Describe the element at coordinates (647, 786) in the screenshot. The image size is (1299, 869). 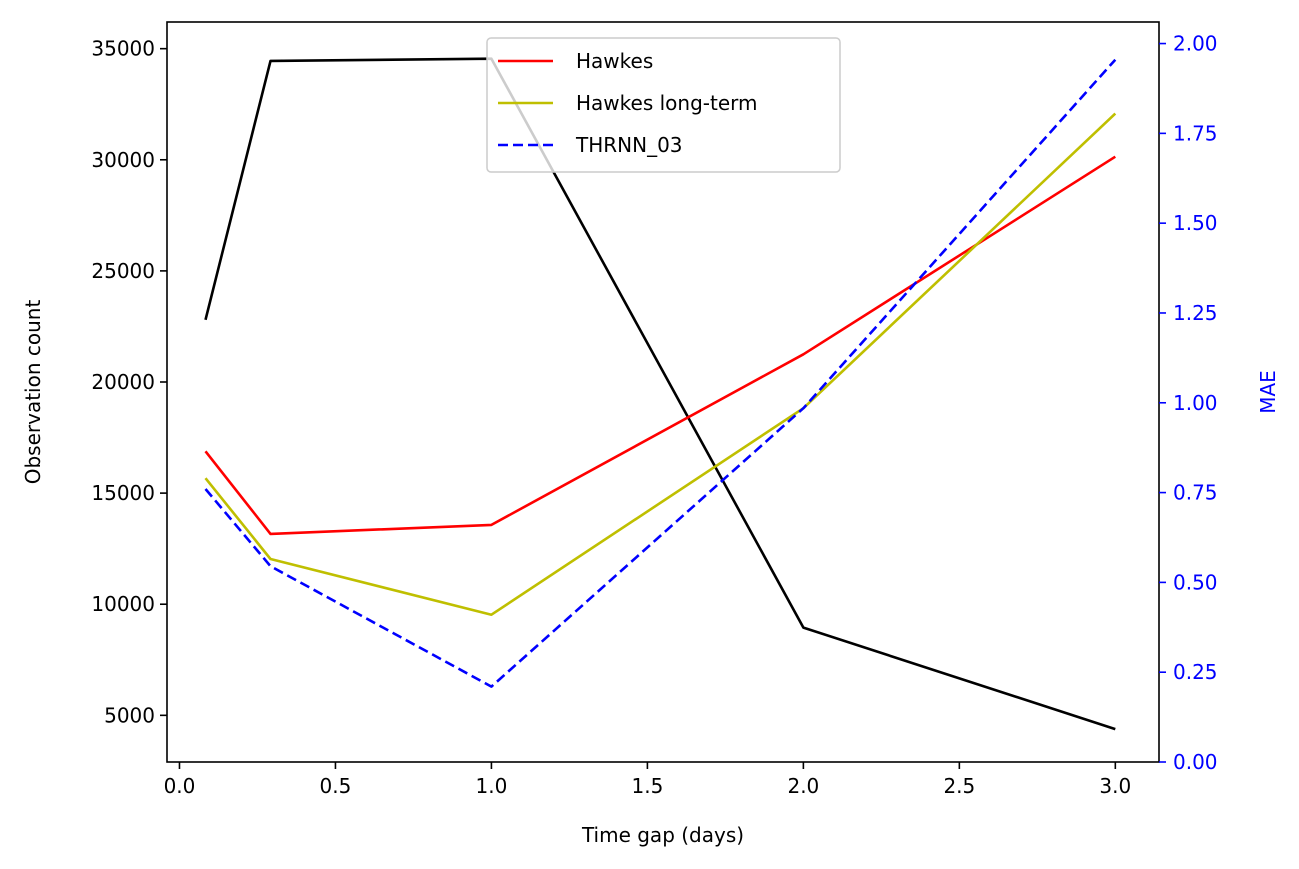
I see `x-tick-label: 1.5` at that location.